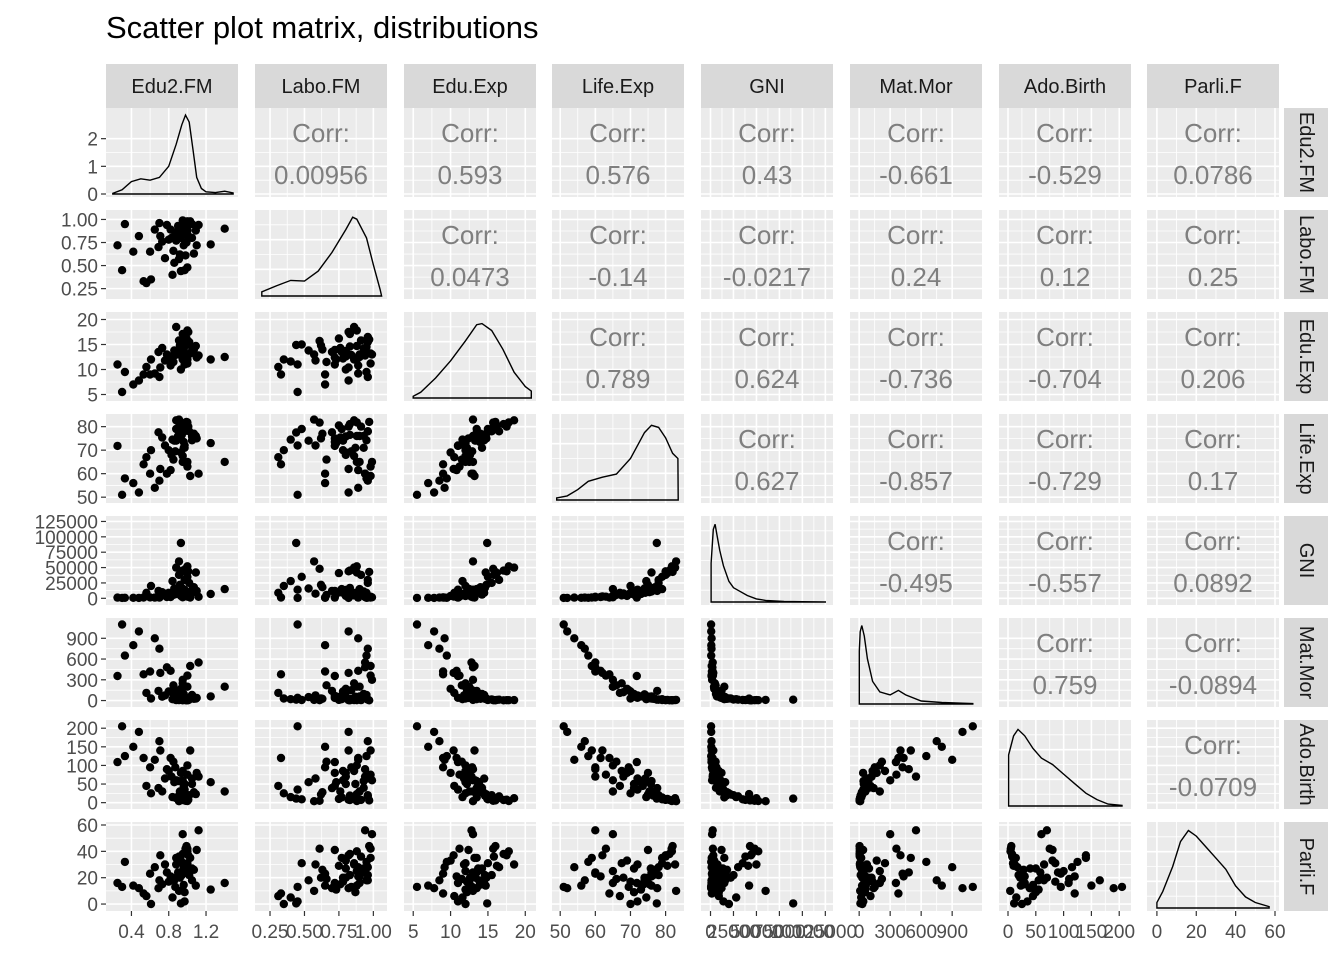 Image resolution: width=1344 pixels, height=960 pixels. What do you see at coordinates (79, 267) in the screenshot?
I see `y-tick-label: 0.50` at bounding box center [79, 267].